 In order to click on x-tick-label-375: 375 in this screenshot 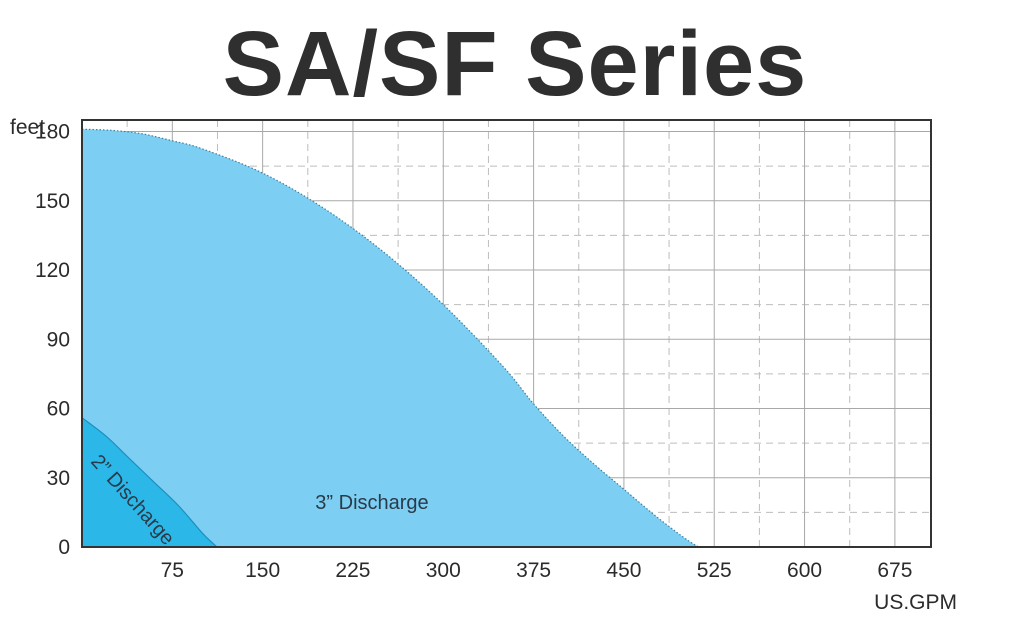, I will do `click(533, 570)`.